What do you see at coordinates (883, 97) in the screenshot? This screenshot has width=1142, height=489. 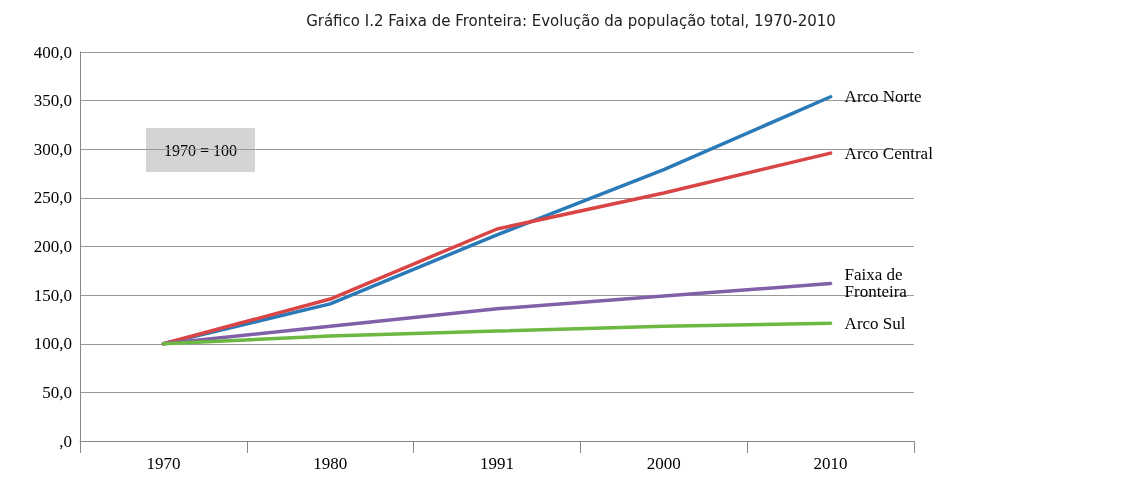 I see `series-label: Arco Norte` at bounding box center [883, 97].